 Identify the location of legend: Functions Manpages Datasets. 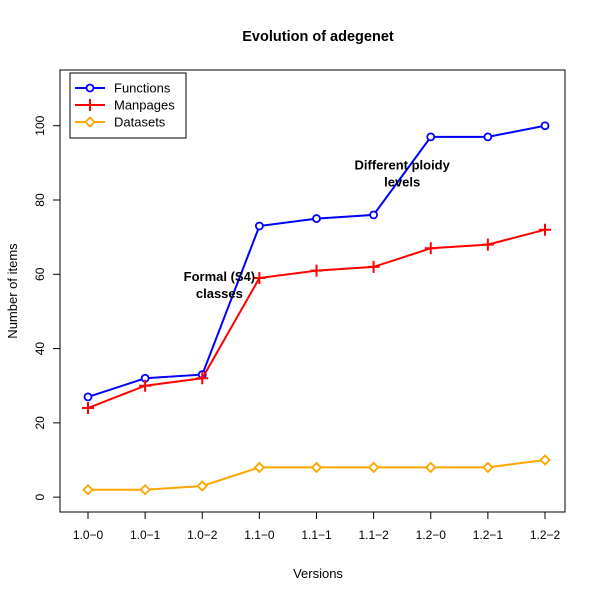
(128, 105).